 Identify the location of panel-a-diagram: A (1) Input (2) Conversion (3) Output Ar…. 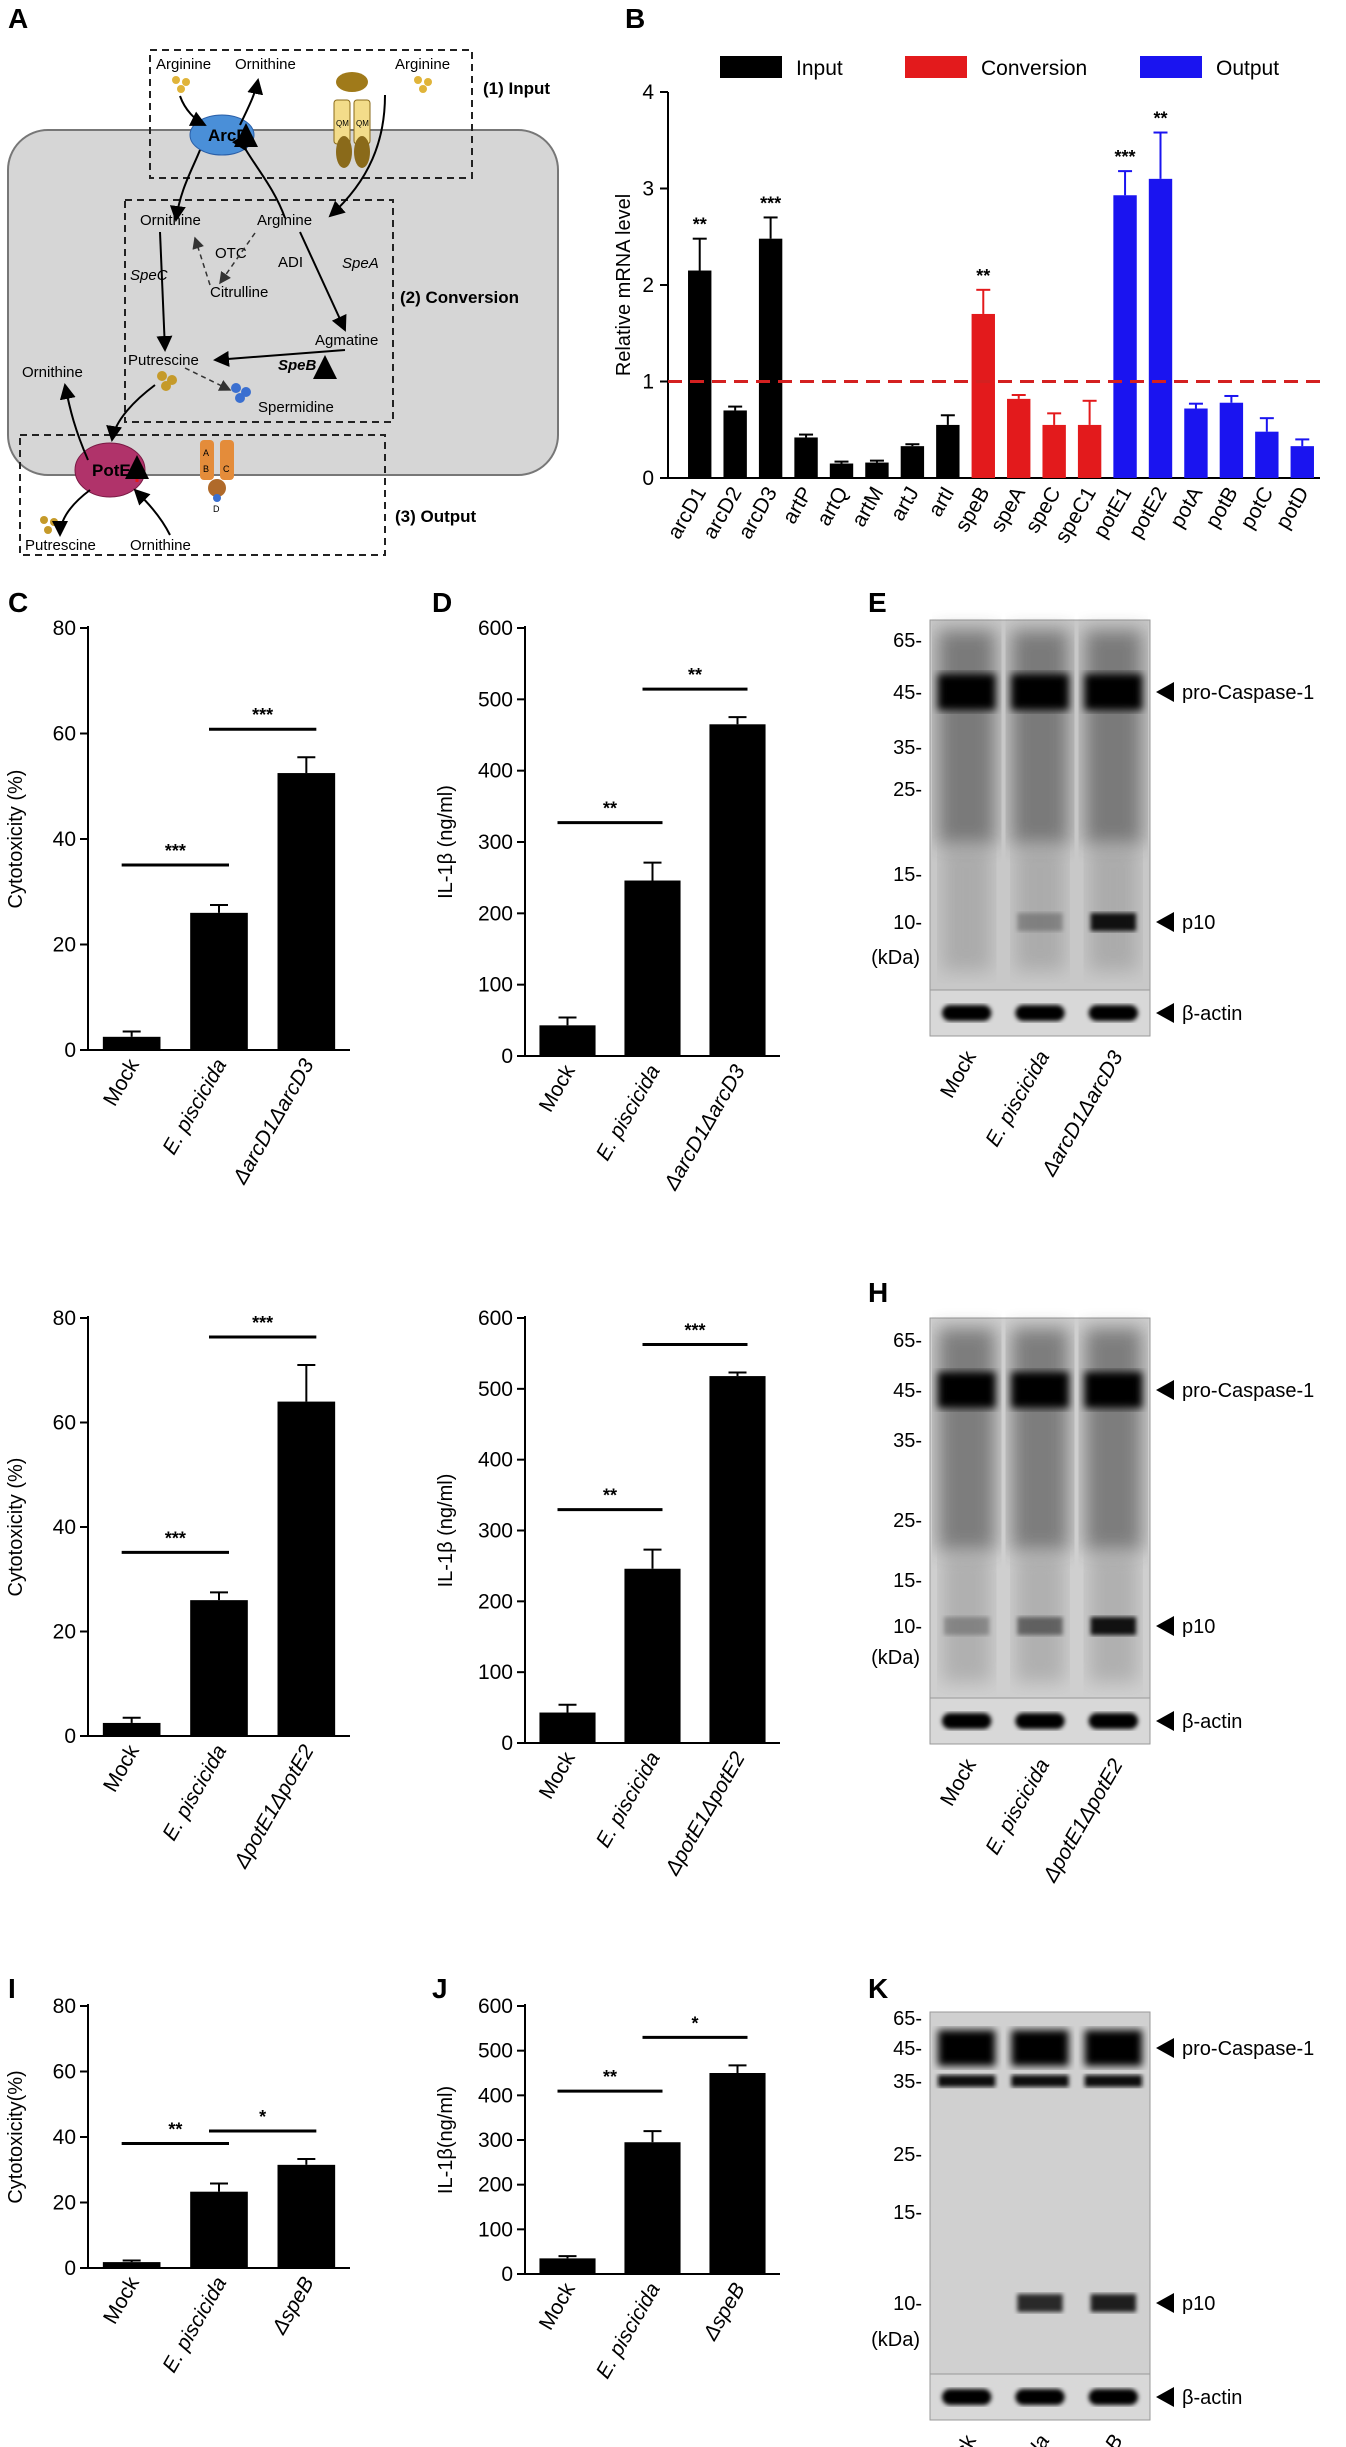
(283, 279).